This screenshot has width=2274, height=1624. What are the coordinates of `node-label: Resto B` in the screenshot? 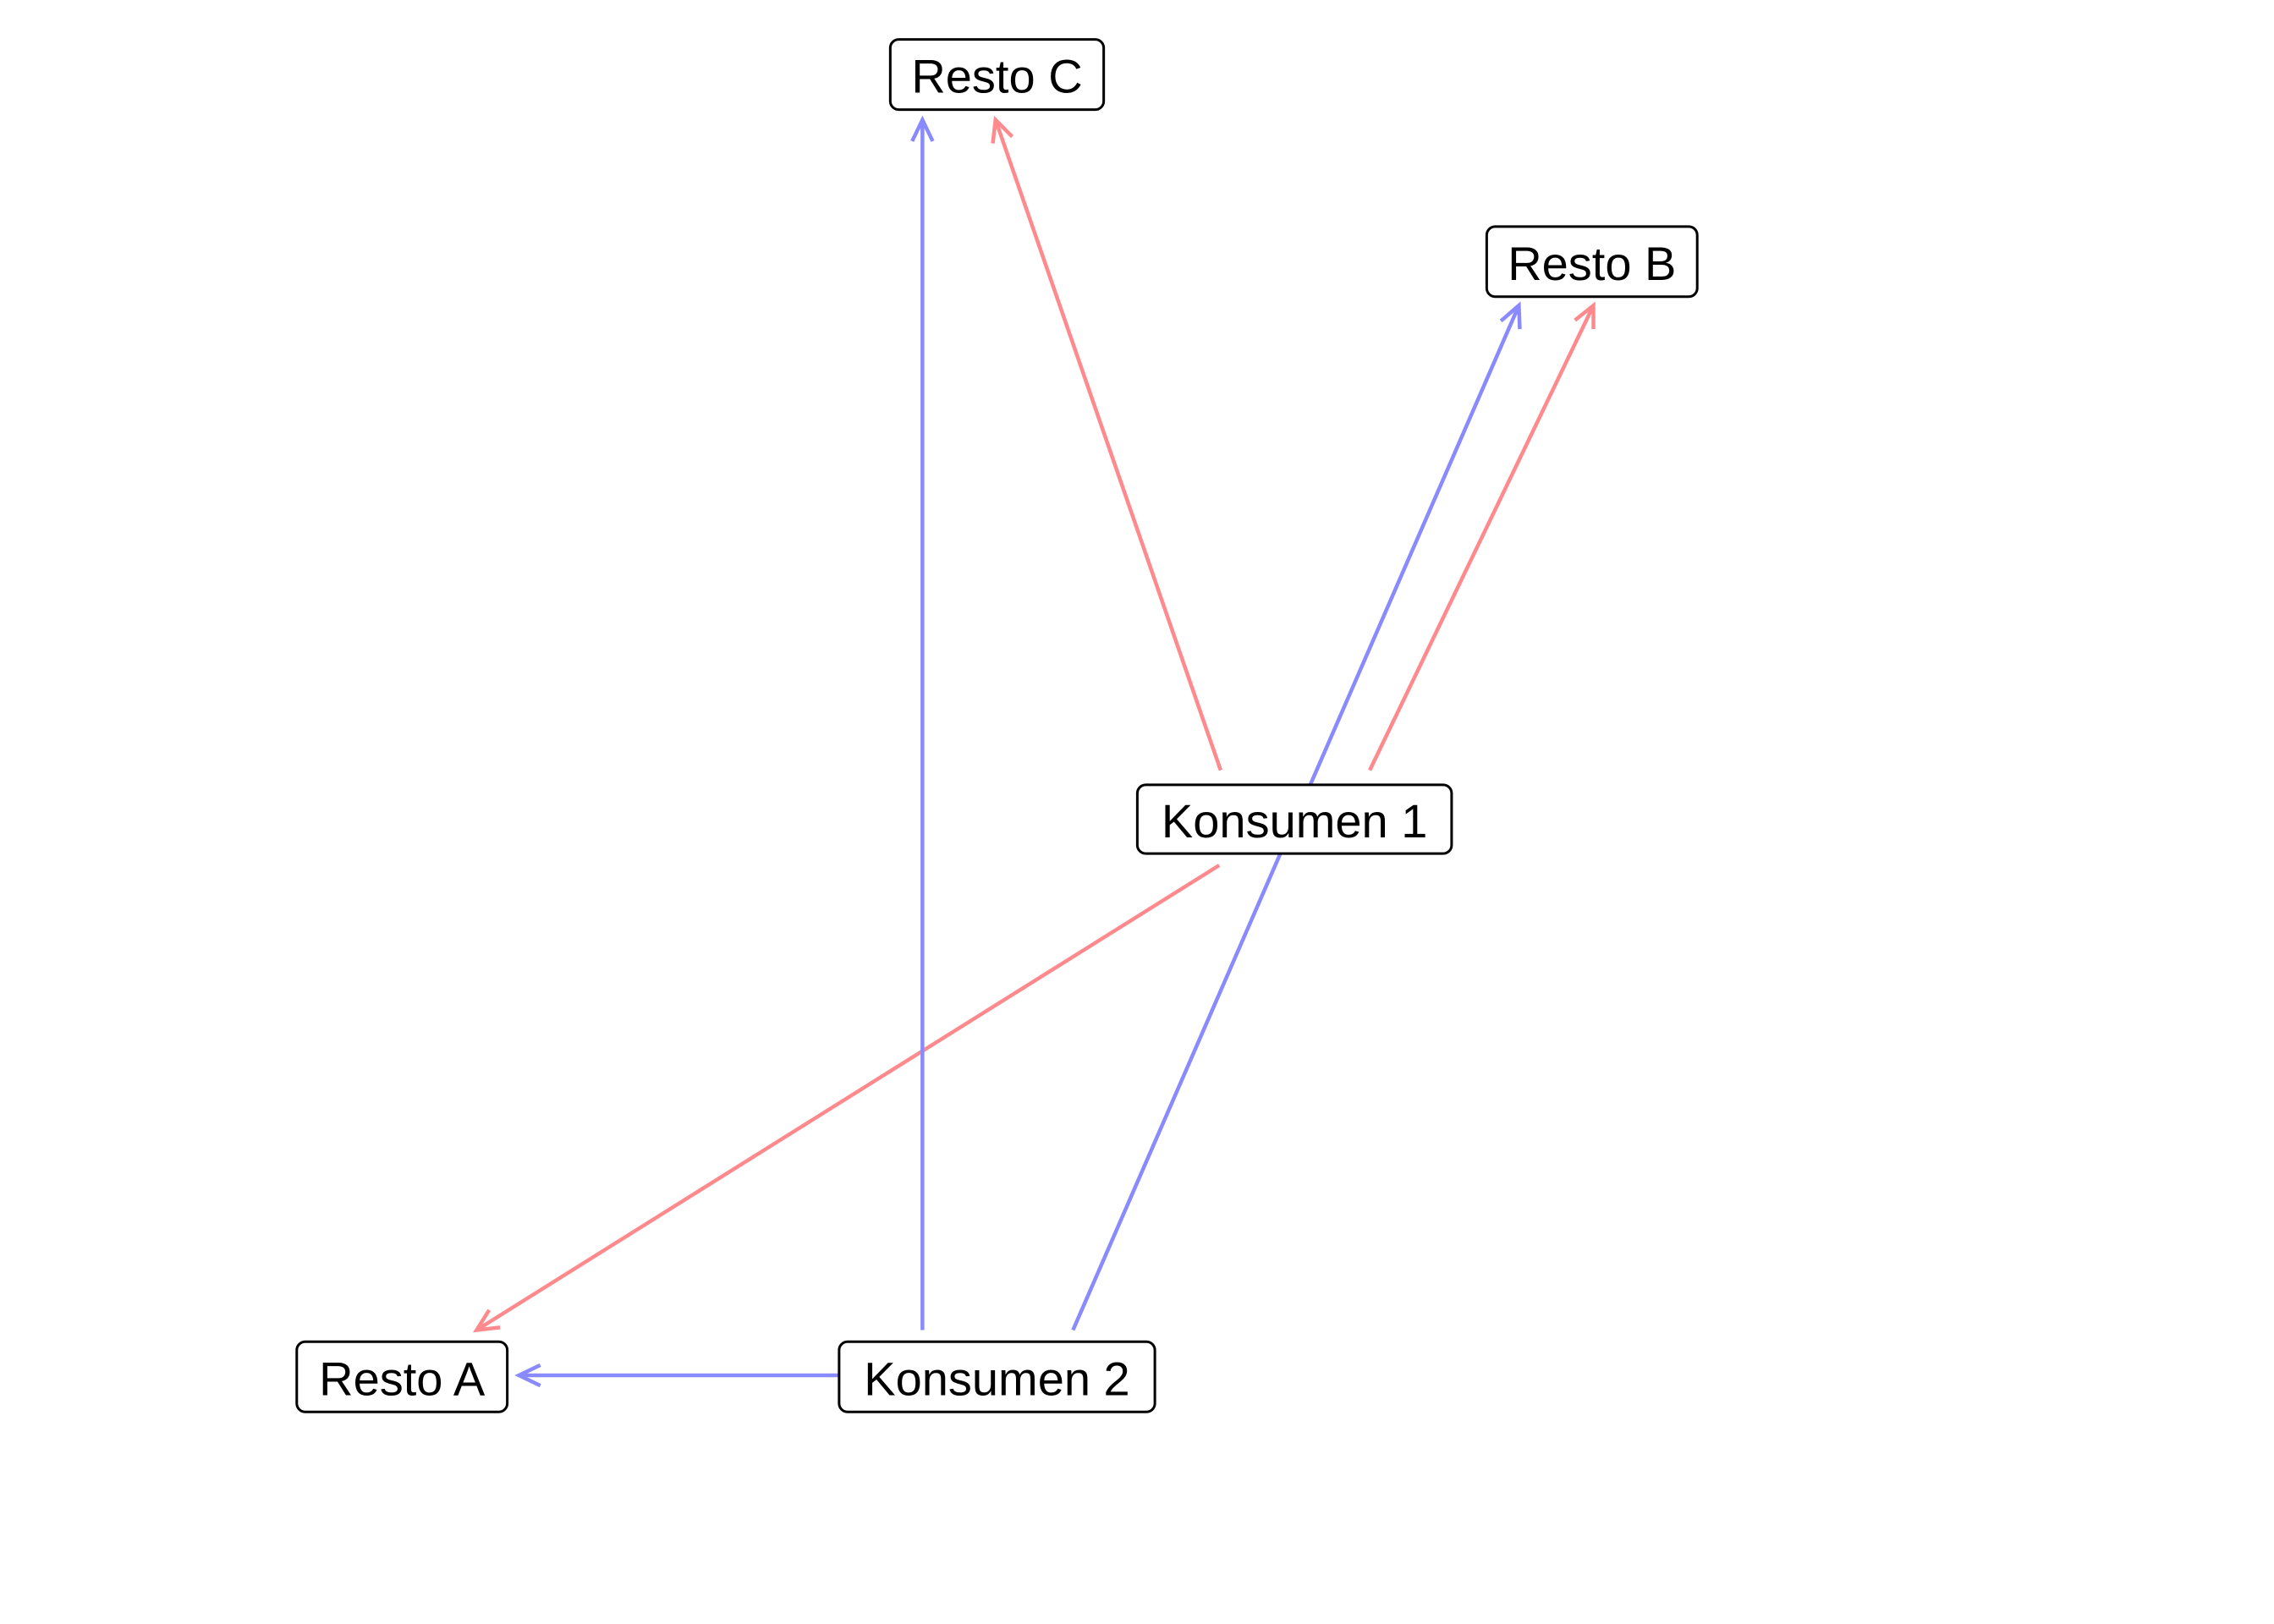 It's located at (1592, 264).